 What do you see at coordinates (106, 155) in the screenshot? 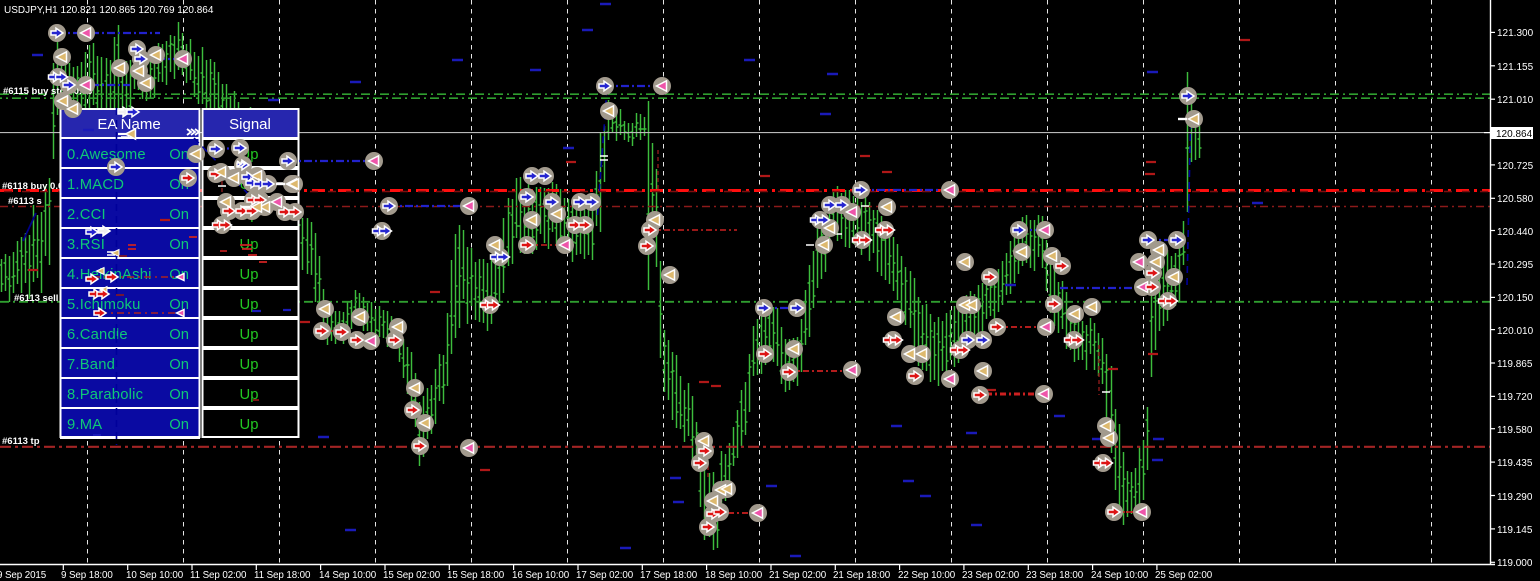
I see `svg-text: 0.Awesome` at bounding box center [106, 155].